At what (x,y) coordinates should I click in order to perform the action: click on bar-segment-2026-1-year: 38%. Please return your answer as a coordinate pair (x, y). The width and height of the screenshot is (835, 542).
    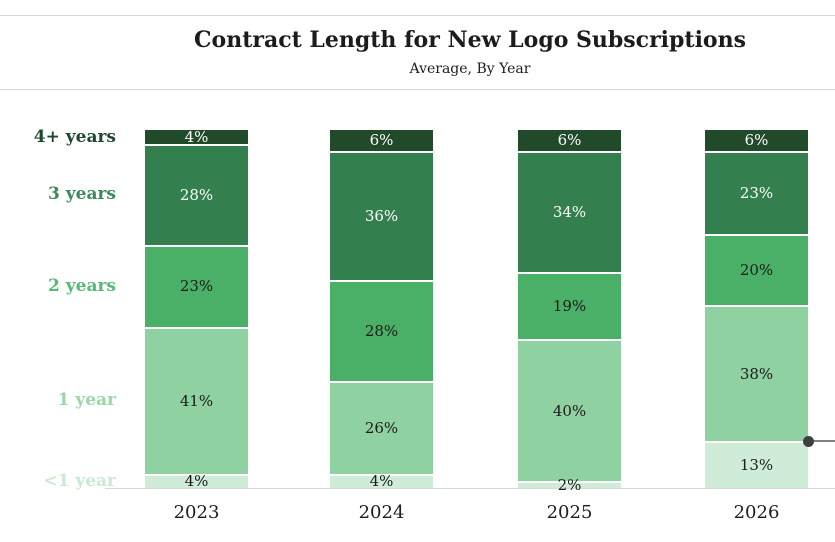
    Looking at the image, I should click on (756, 373).